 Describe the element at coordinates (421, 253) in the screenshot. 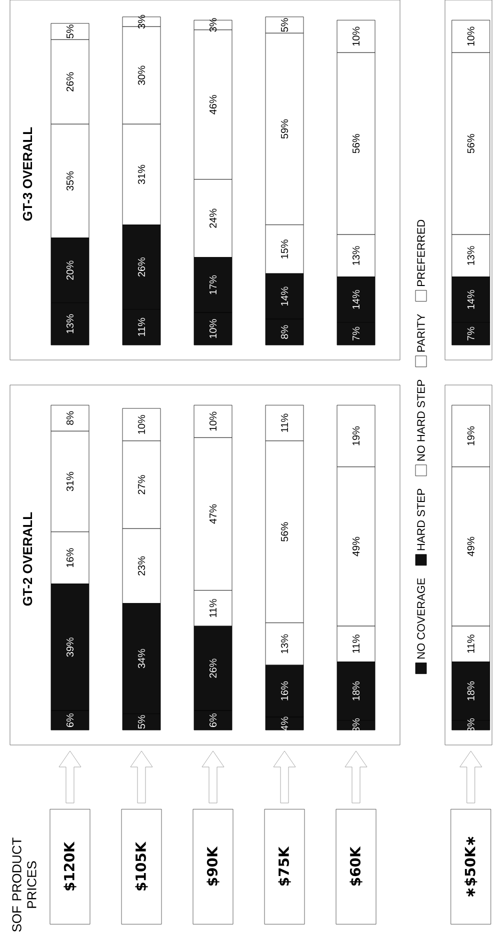

I see `text: PREFERRED` at that location.